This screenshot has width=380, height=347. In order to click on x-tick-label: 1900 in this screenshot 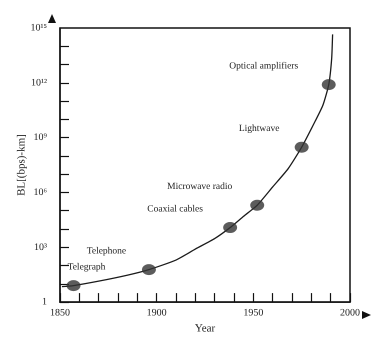, I will do `click(156, 313)`.